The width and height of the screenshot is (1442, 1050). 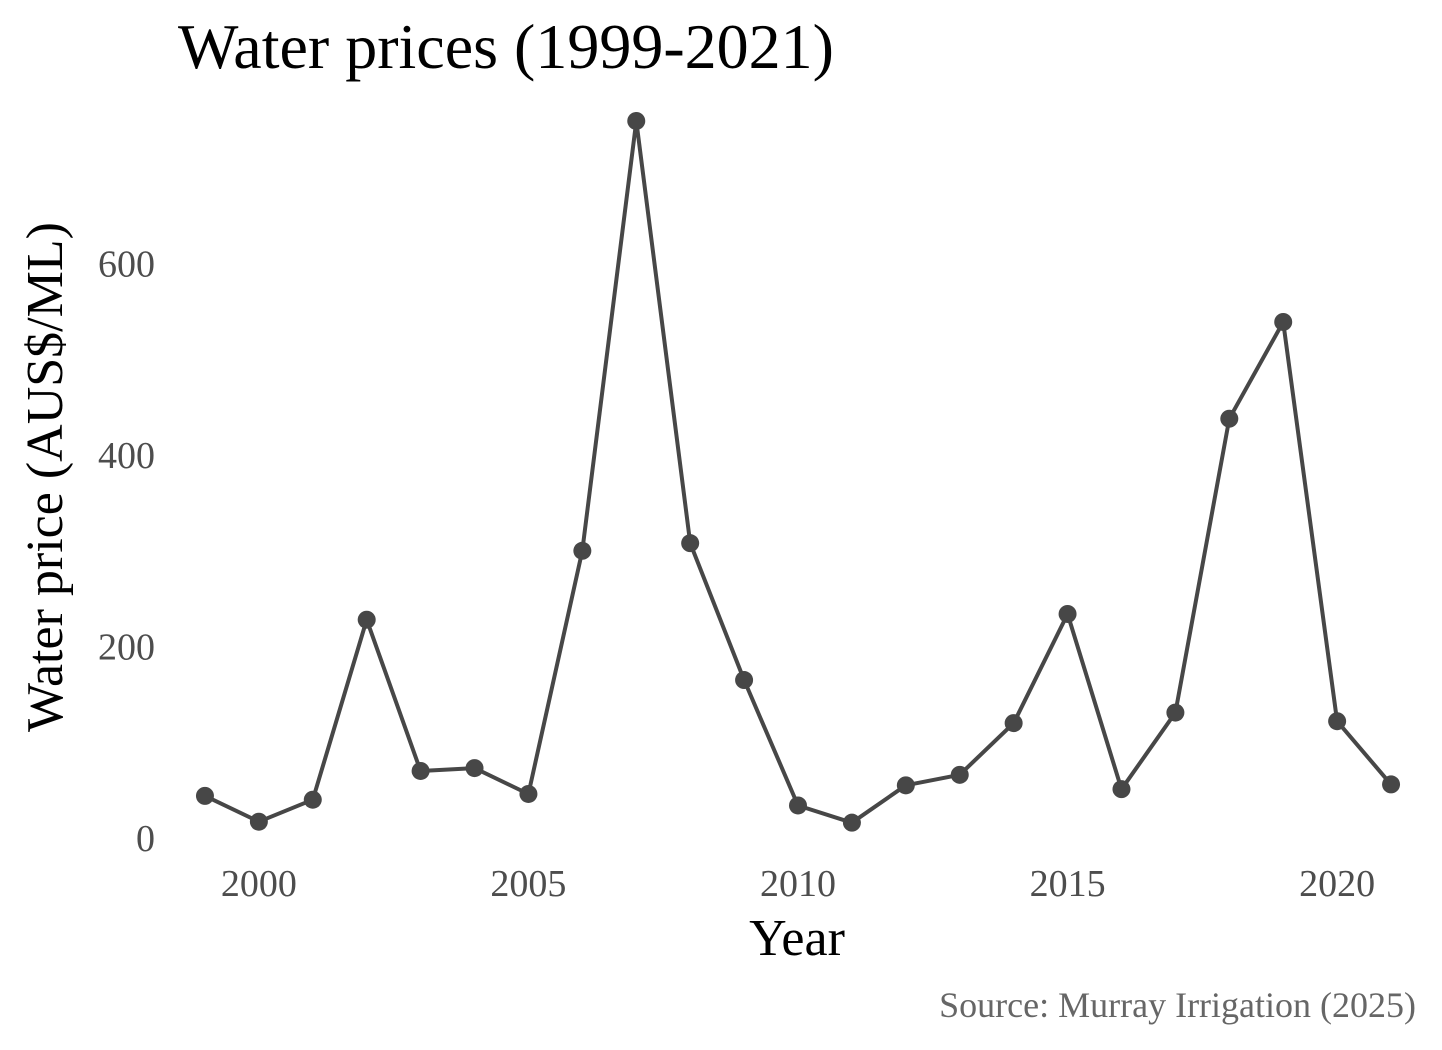 What do you see at coordinates (797, 938) in the screenshot?
I see `x-axis-title: Year` at bounding box center [797, 938].